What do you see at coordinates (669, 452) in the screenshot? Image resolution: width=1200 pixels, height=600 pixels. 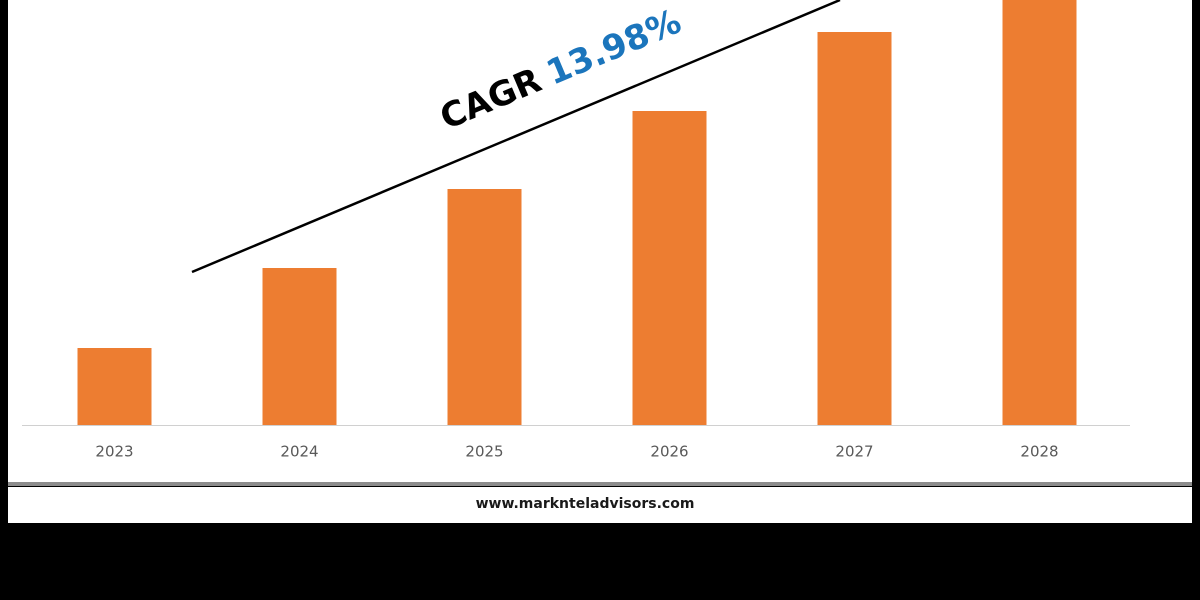 I see `x-tick-label: 2026` at bounding box center [669, 452].